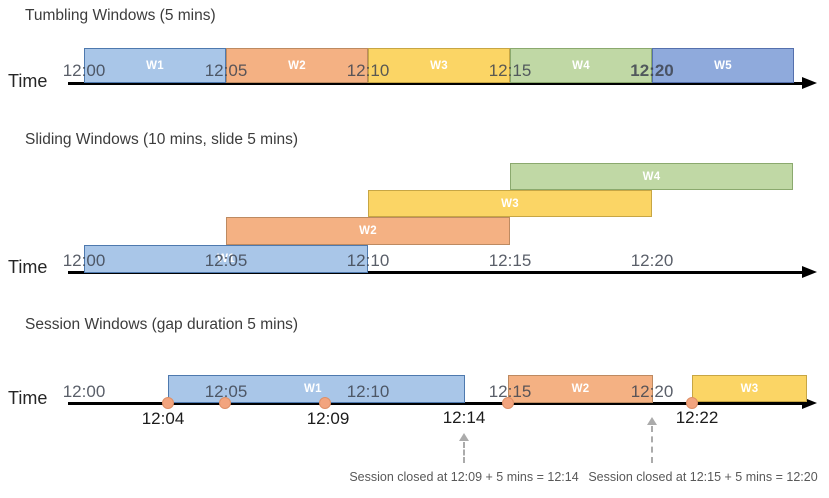 The width and height of the screenshot is (829, 498). What do you see at coordinates (652, 391) in the screenshot?
I see `session-tick-12-20: 12:20` at bounding box center [652, 391].